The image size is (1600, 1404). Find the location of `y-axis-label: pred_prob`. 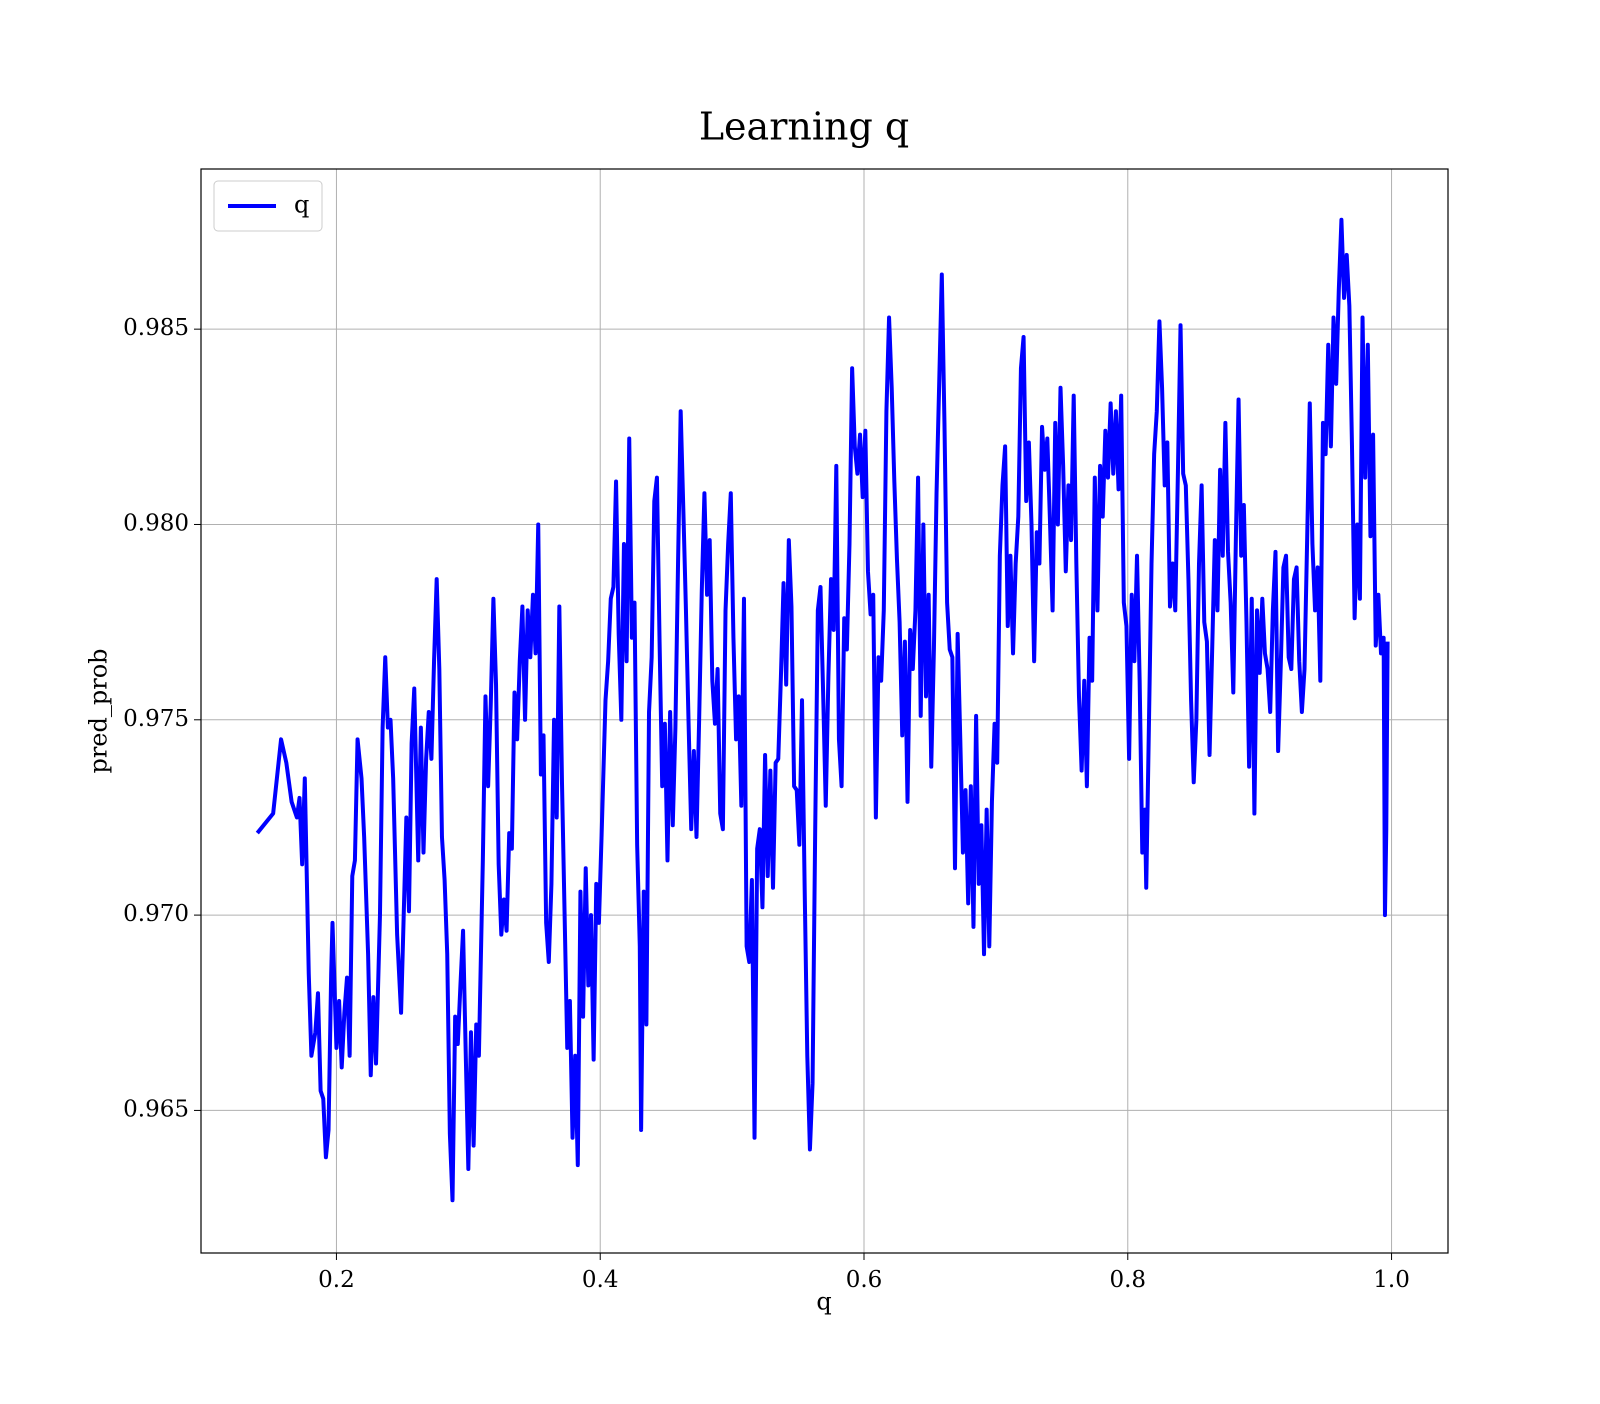

y-axis-label: pred_prob is located at coordinates (99, 710).